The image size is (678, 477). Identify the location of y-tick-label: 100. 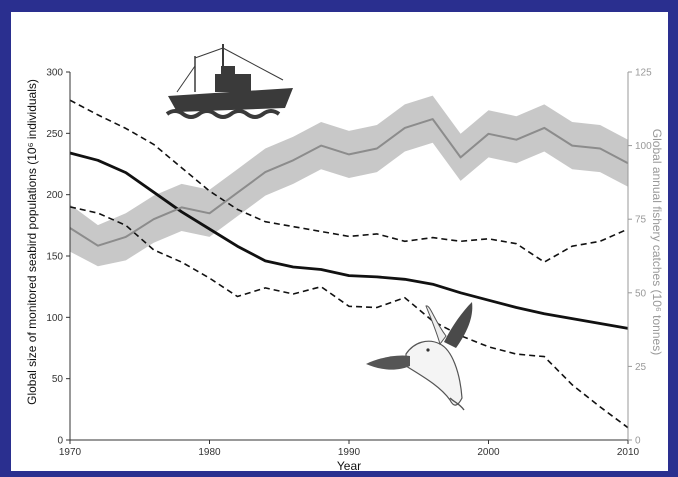
(54, 318).